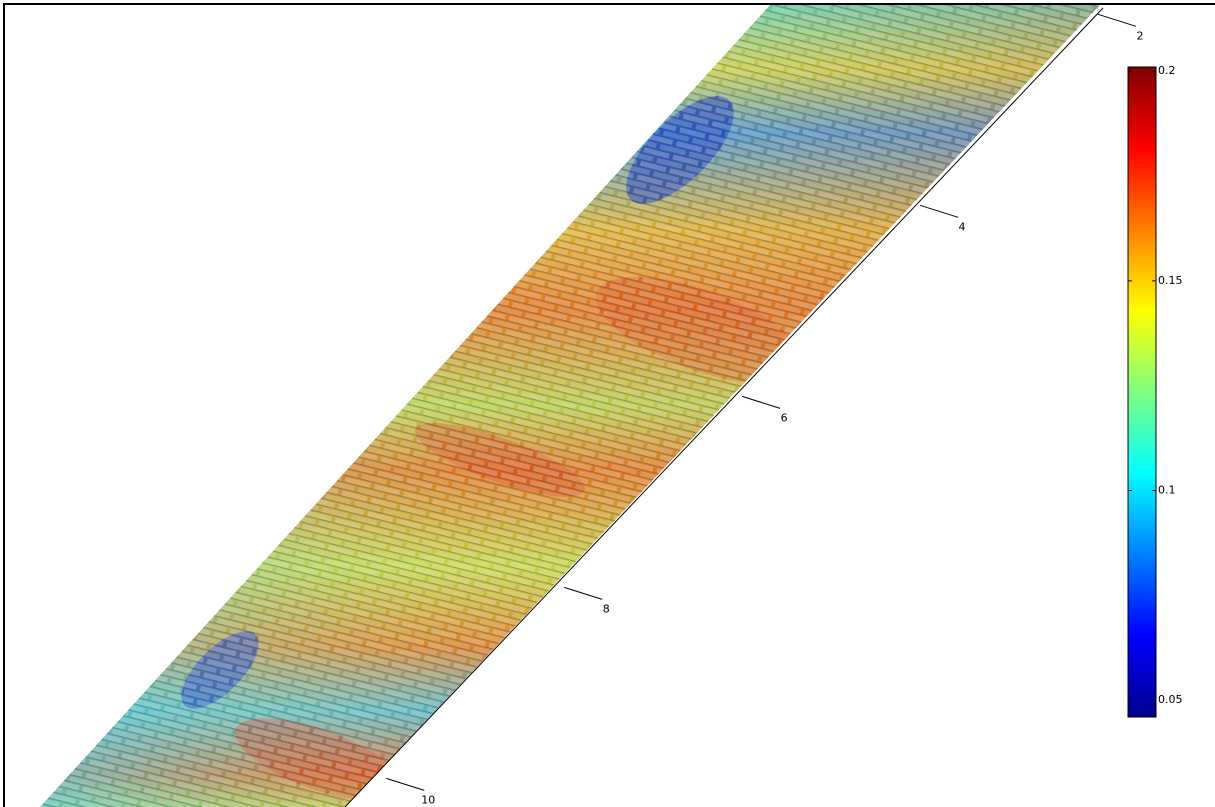 Image resolution: width=1215 pixels, height=807 pixels. Describe the element at coordinates (606, 608) in the screenshot. I see `axis-tick-label: 8` at that location.